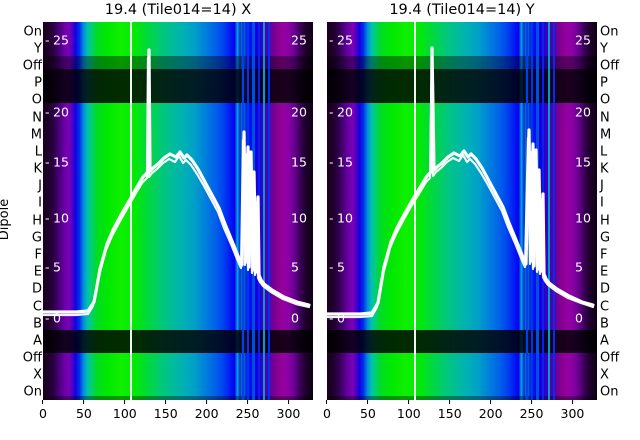 Image resolution: width=640 pixels, height=440 pixels. What do you see at coordinates (554, 211) in the screenshot?
I see `heatmap-vline-cluster-f-y` at bounding box center [554, 211].